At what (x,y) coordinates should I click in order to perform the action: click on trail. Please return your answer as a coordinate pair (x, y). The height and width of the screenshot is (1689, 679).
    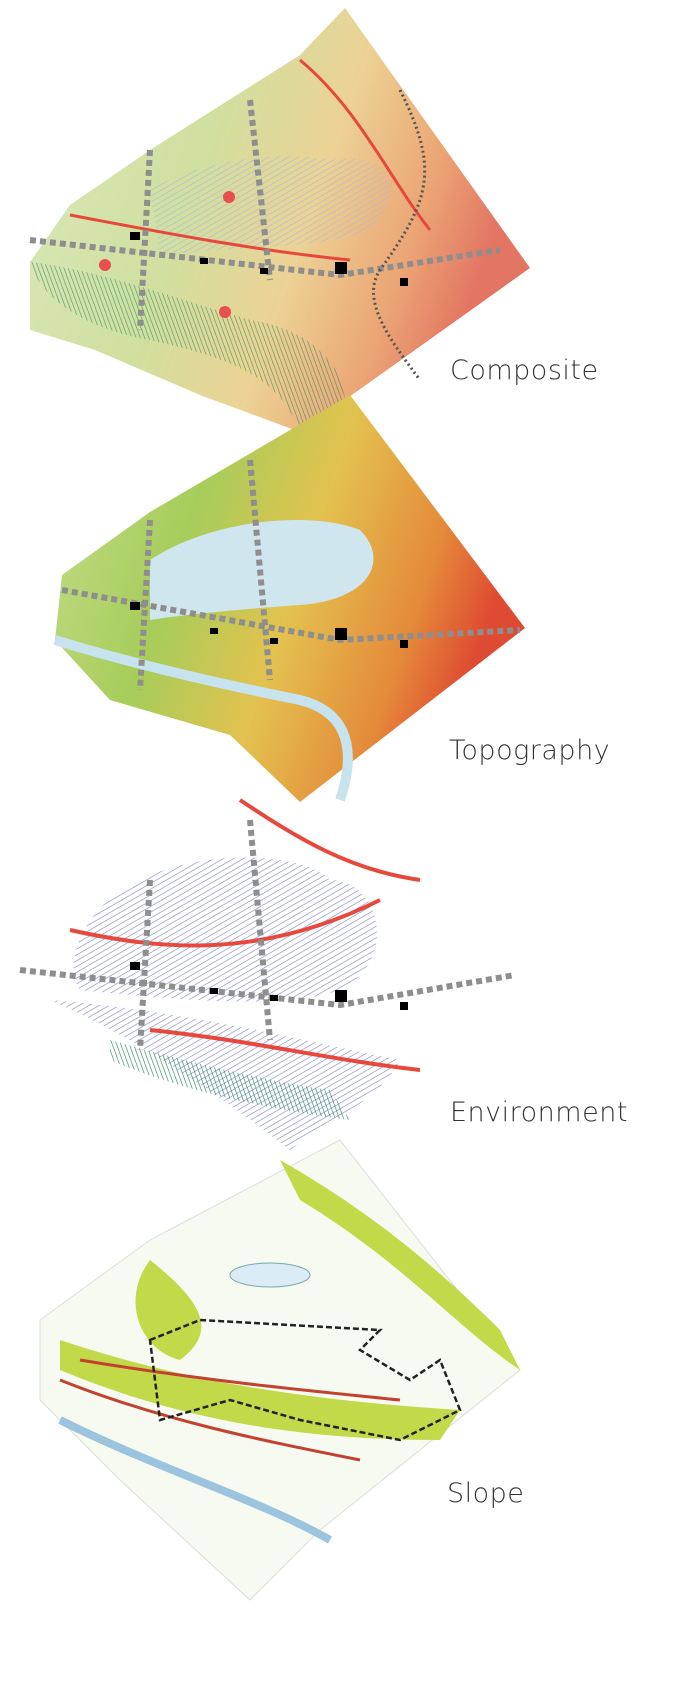
    Looking at the image, I should click on (399, 235).